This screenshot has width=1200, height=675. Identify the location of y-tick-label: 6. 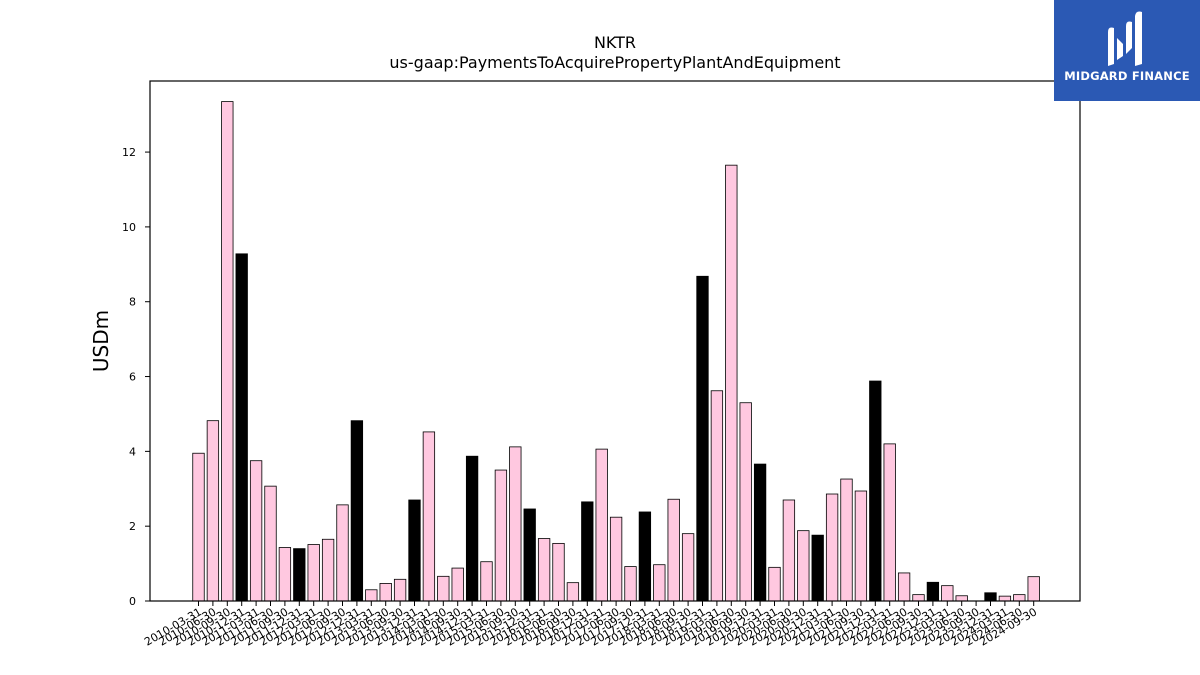
(132, 377).